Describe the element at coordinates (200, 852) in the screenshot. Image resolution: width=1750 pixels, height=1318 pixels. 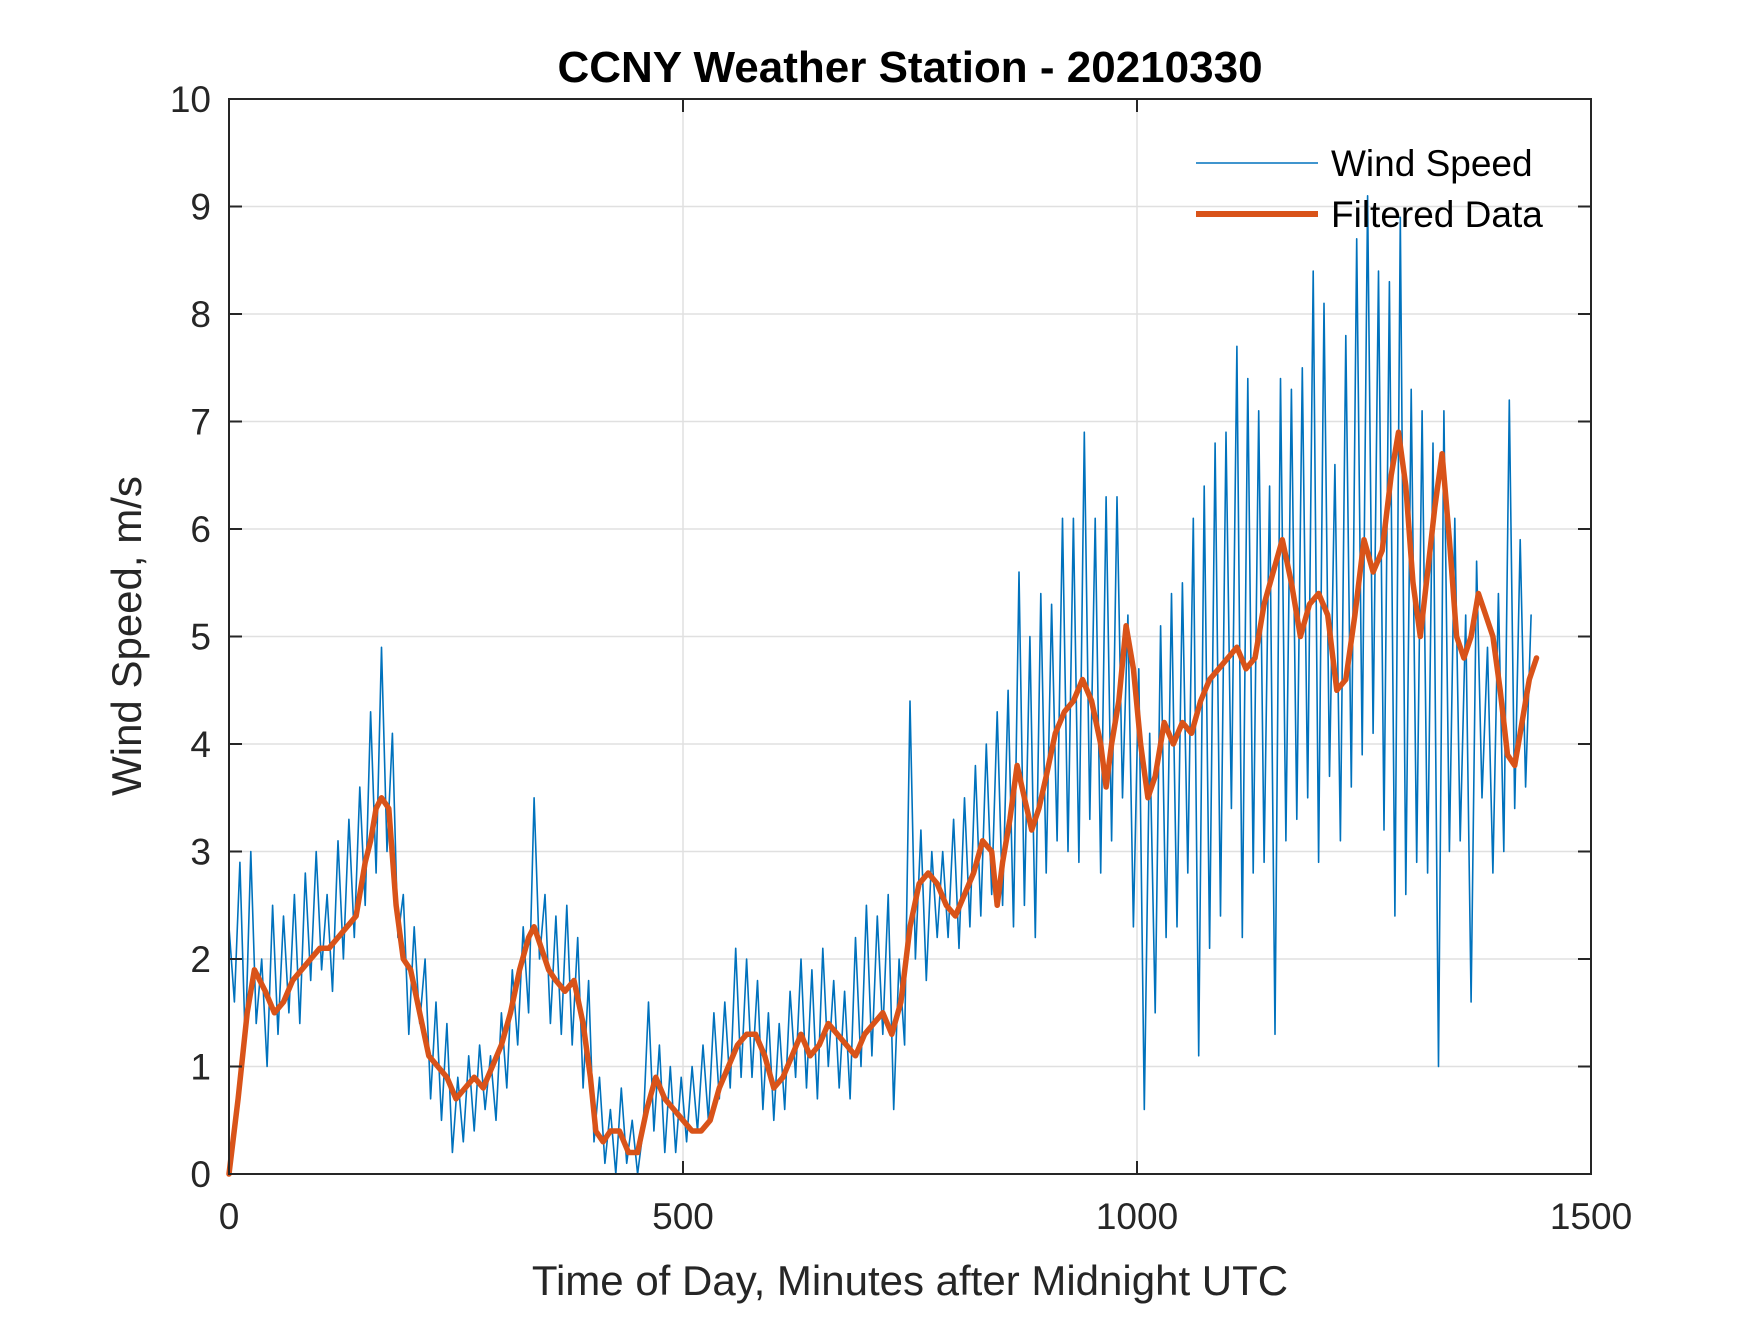
I see `y-tick-label: 3` at that location.